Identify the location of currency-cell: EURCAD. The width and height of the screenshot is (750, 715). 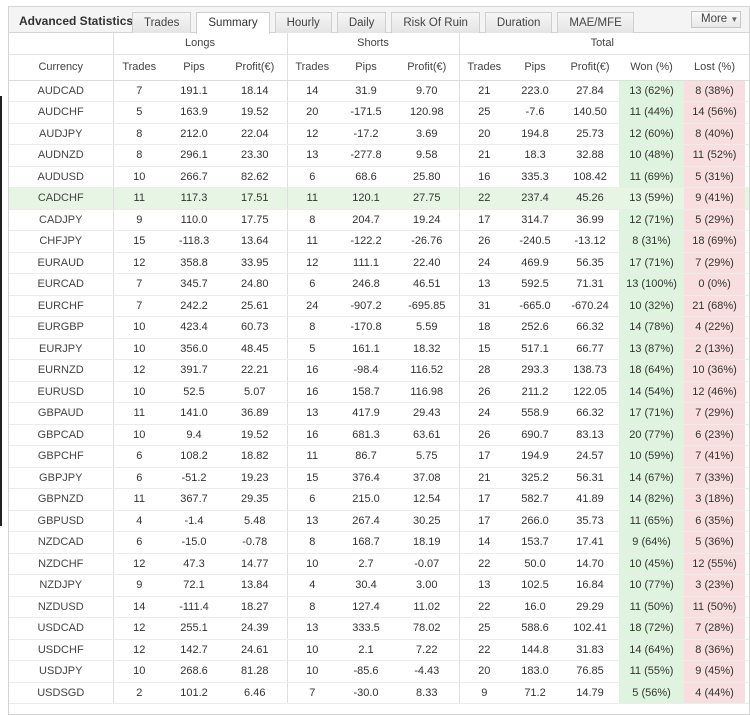
(61, 284).